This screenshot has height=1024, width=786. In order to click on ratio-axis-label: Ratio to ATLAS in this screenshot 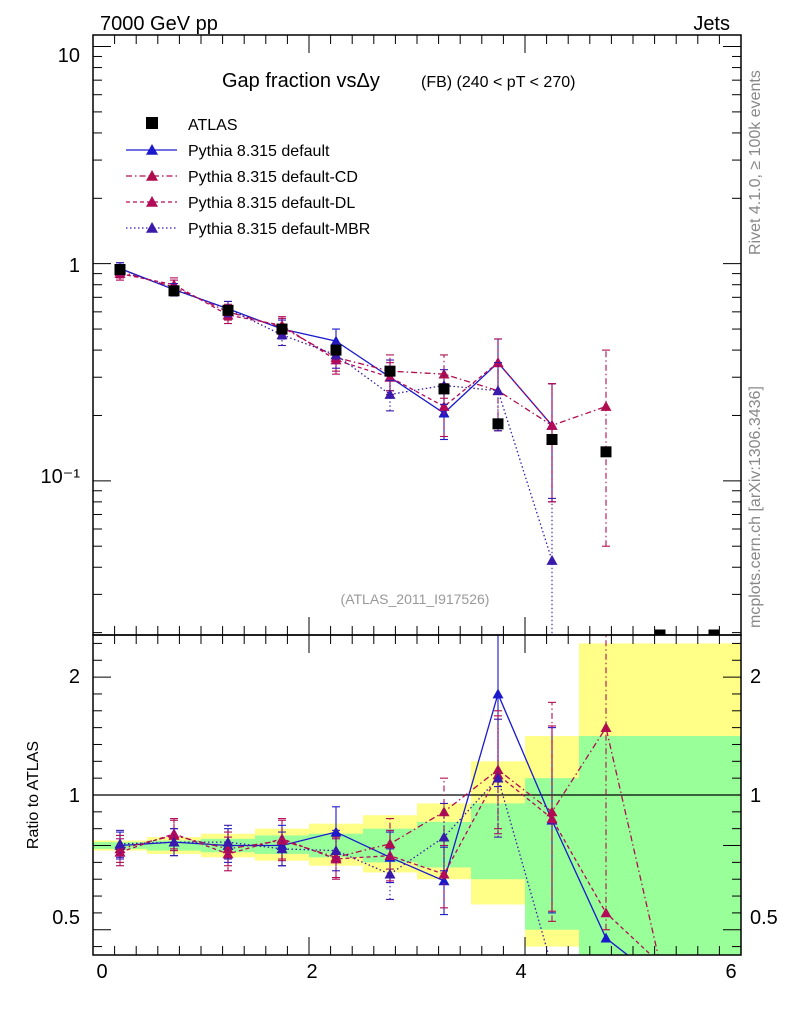, I will do `click(33, 795)`.